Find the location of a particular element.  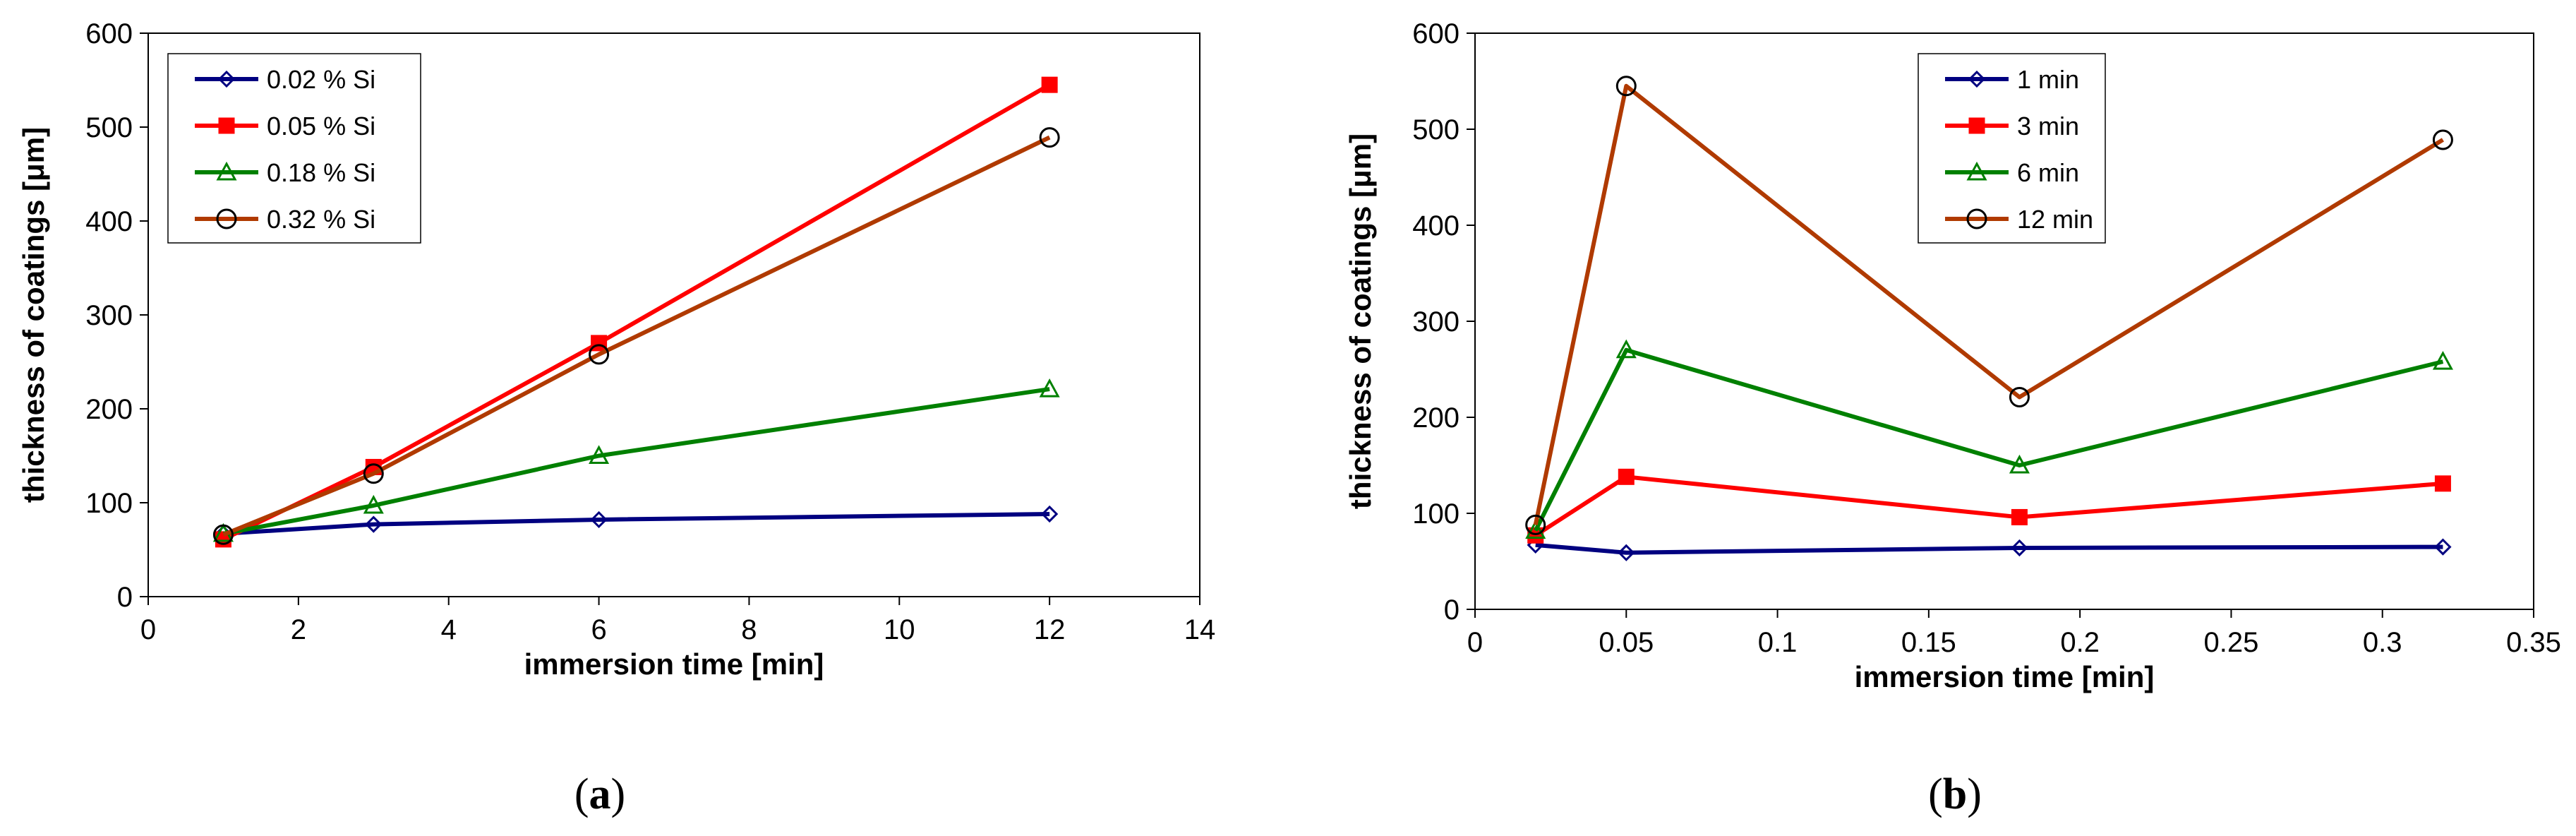

x-tick-label: 10 is located at coordinates (899, 629).